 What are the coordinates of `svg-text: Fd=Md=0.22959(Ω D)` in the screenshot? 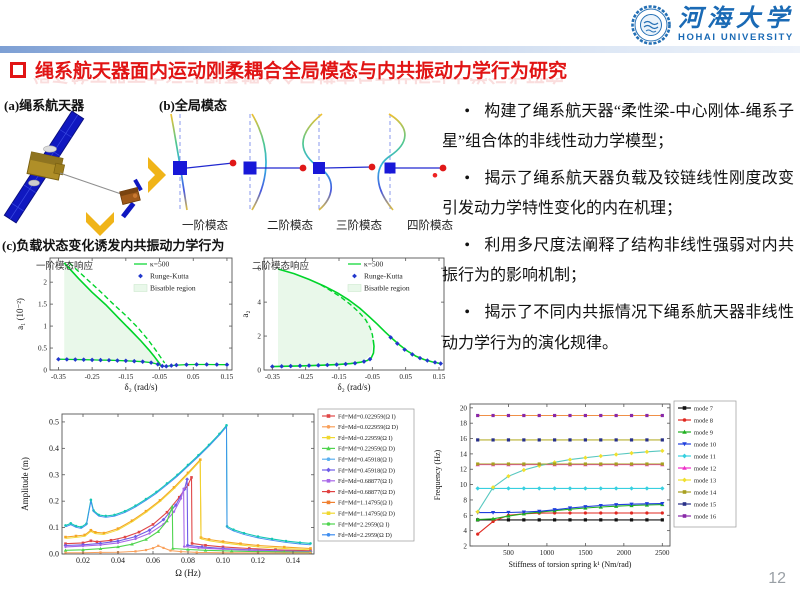 It's located at (366, 449).